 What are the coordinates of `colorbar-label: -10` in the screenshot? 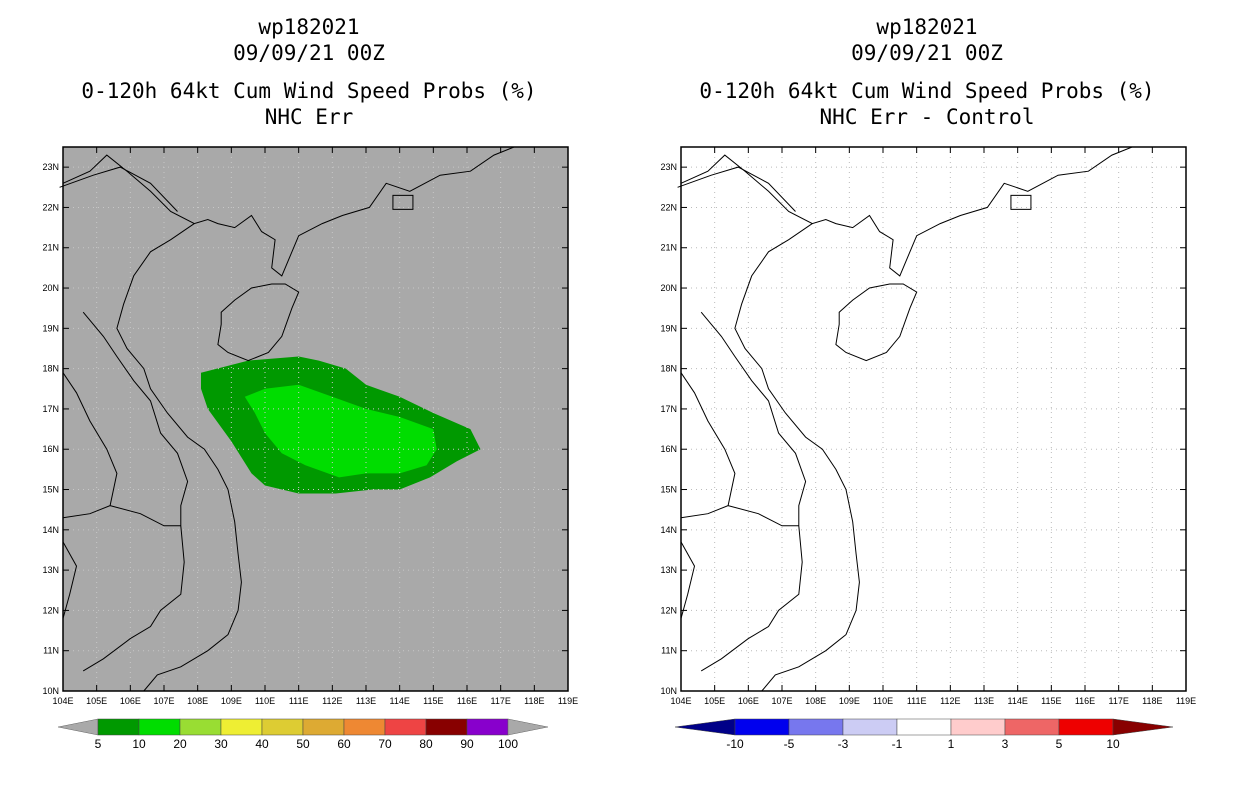 It's located at (735, 744).